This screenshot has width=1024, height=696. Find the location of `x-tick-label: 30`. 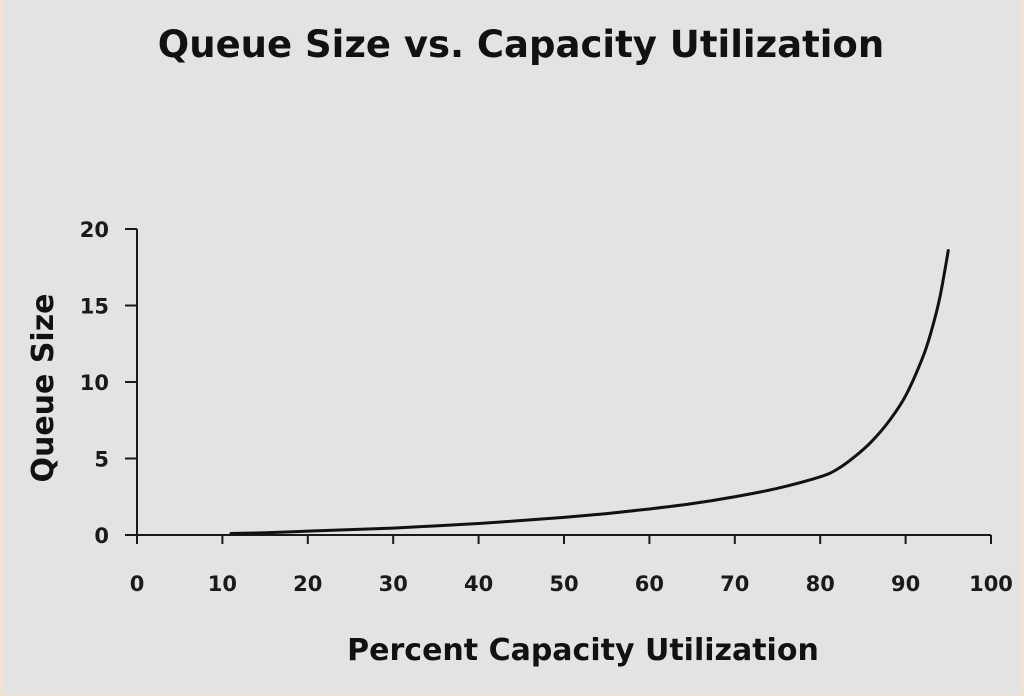

x-tick-label: 30 is located at coordinates (393, 584).